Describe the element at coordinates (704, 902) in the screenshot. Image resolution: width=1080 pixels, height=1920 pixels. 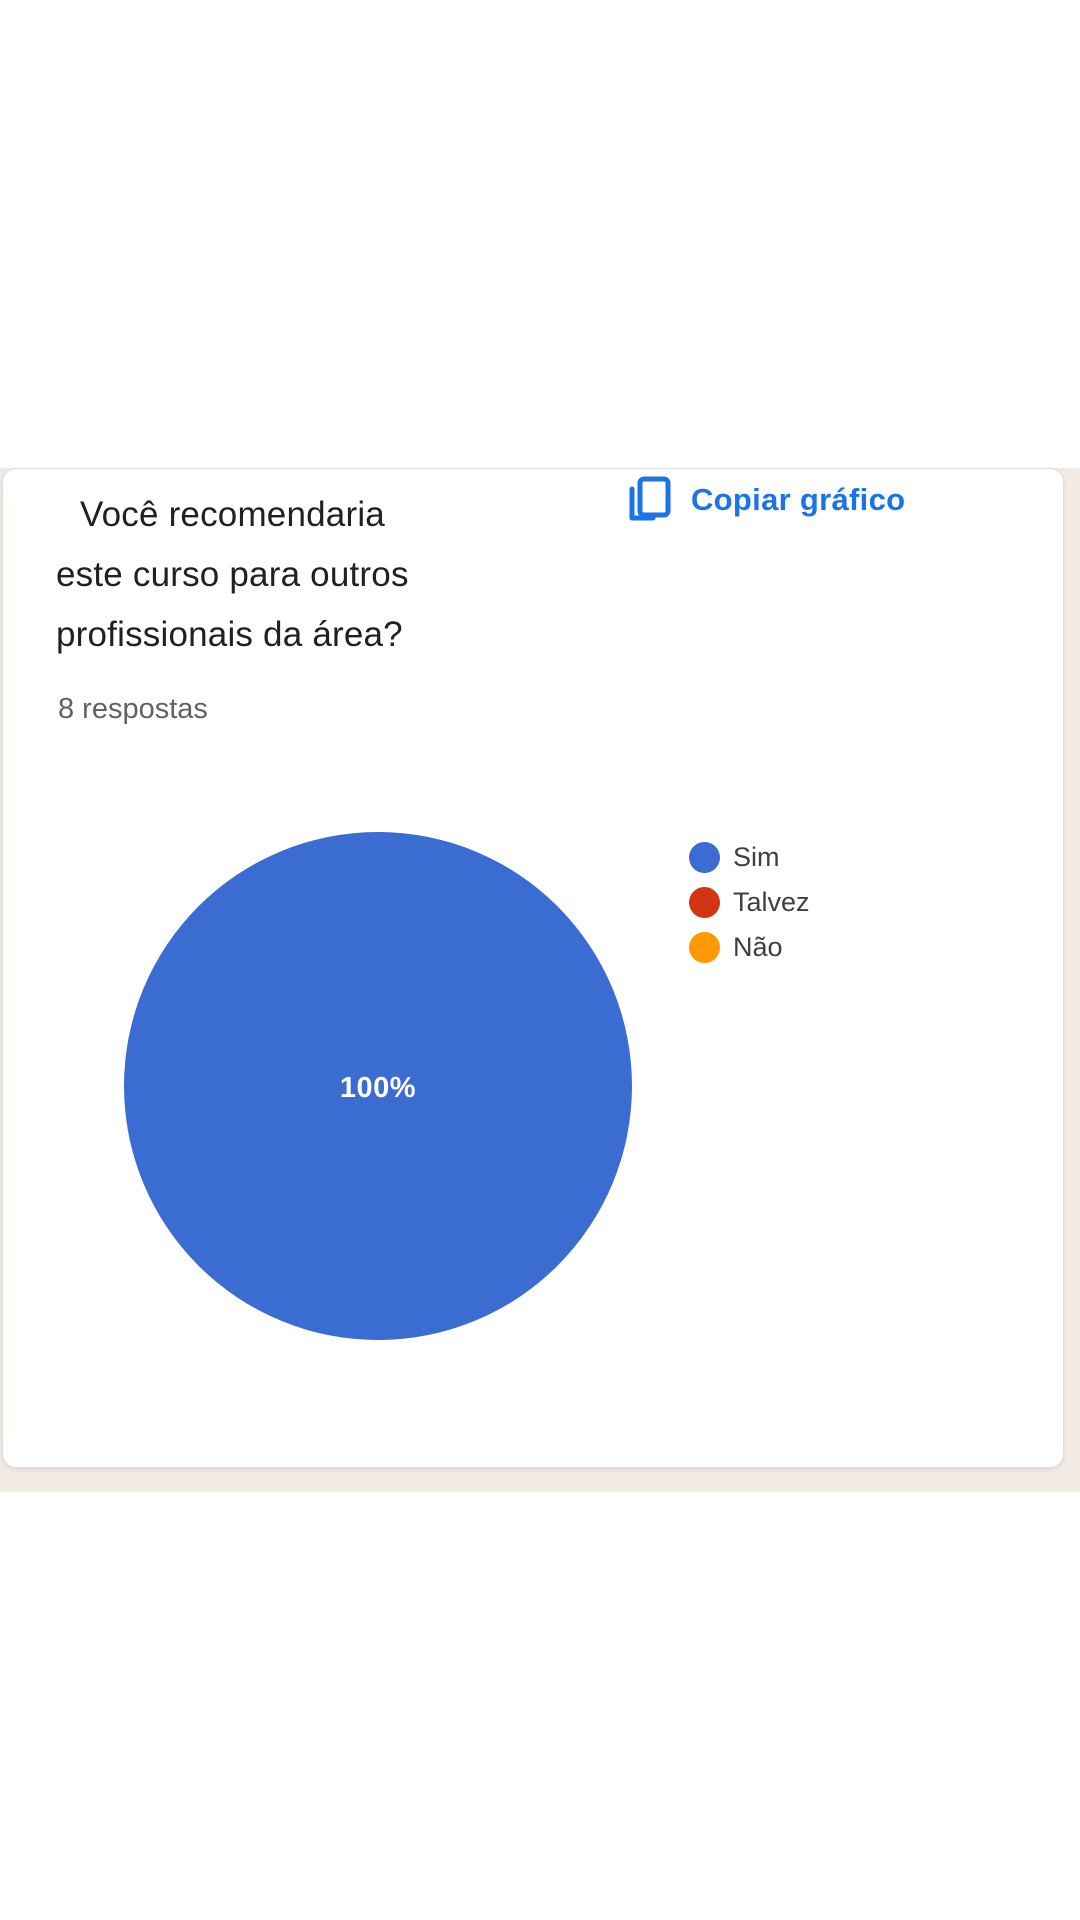
I see `legend-dot-talvez` at that location.